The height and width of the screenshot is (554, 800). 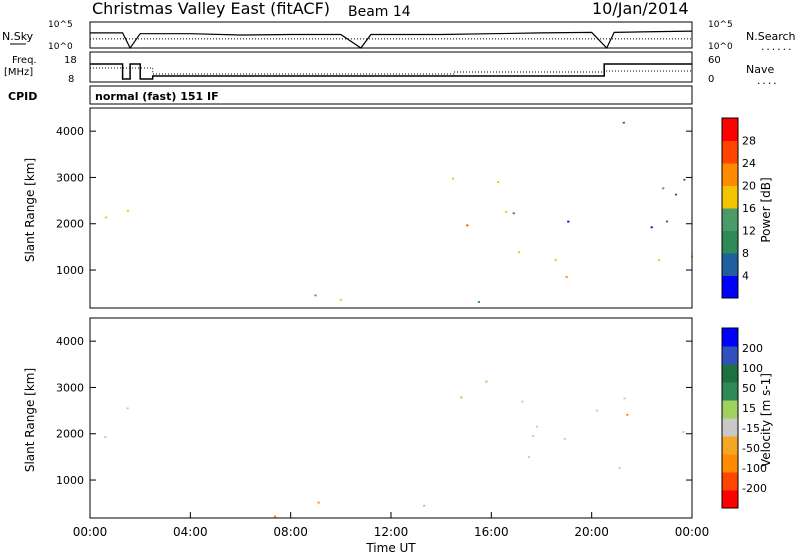 I want to click on y-tick-label: 2000, so click(x=70, y=224).